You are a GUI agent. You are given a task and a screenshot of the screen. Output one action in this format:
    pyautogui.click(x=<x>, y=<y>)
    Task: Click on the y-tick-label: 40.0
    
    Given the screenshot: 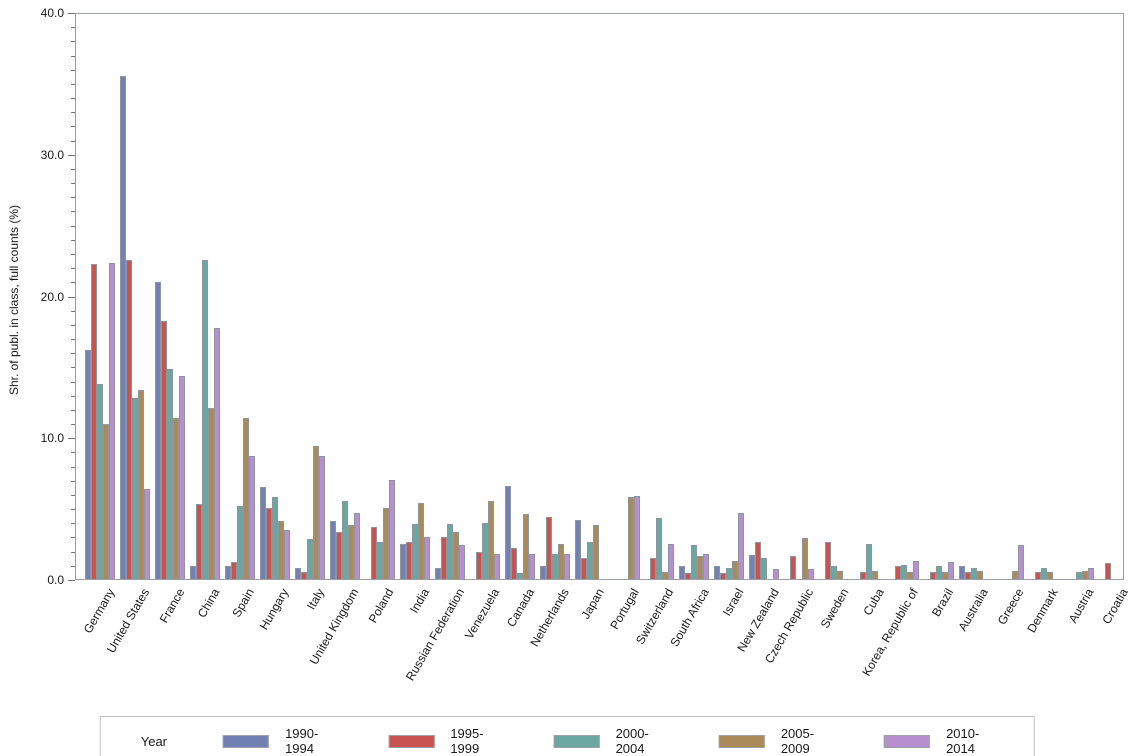 What is the action you would take?
    pyautogui.click(x=52, y=13)
    